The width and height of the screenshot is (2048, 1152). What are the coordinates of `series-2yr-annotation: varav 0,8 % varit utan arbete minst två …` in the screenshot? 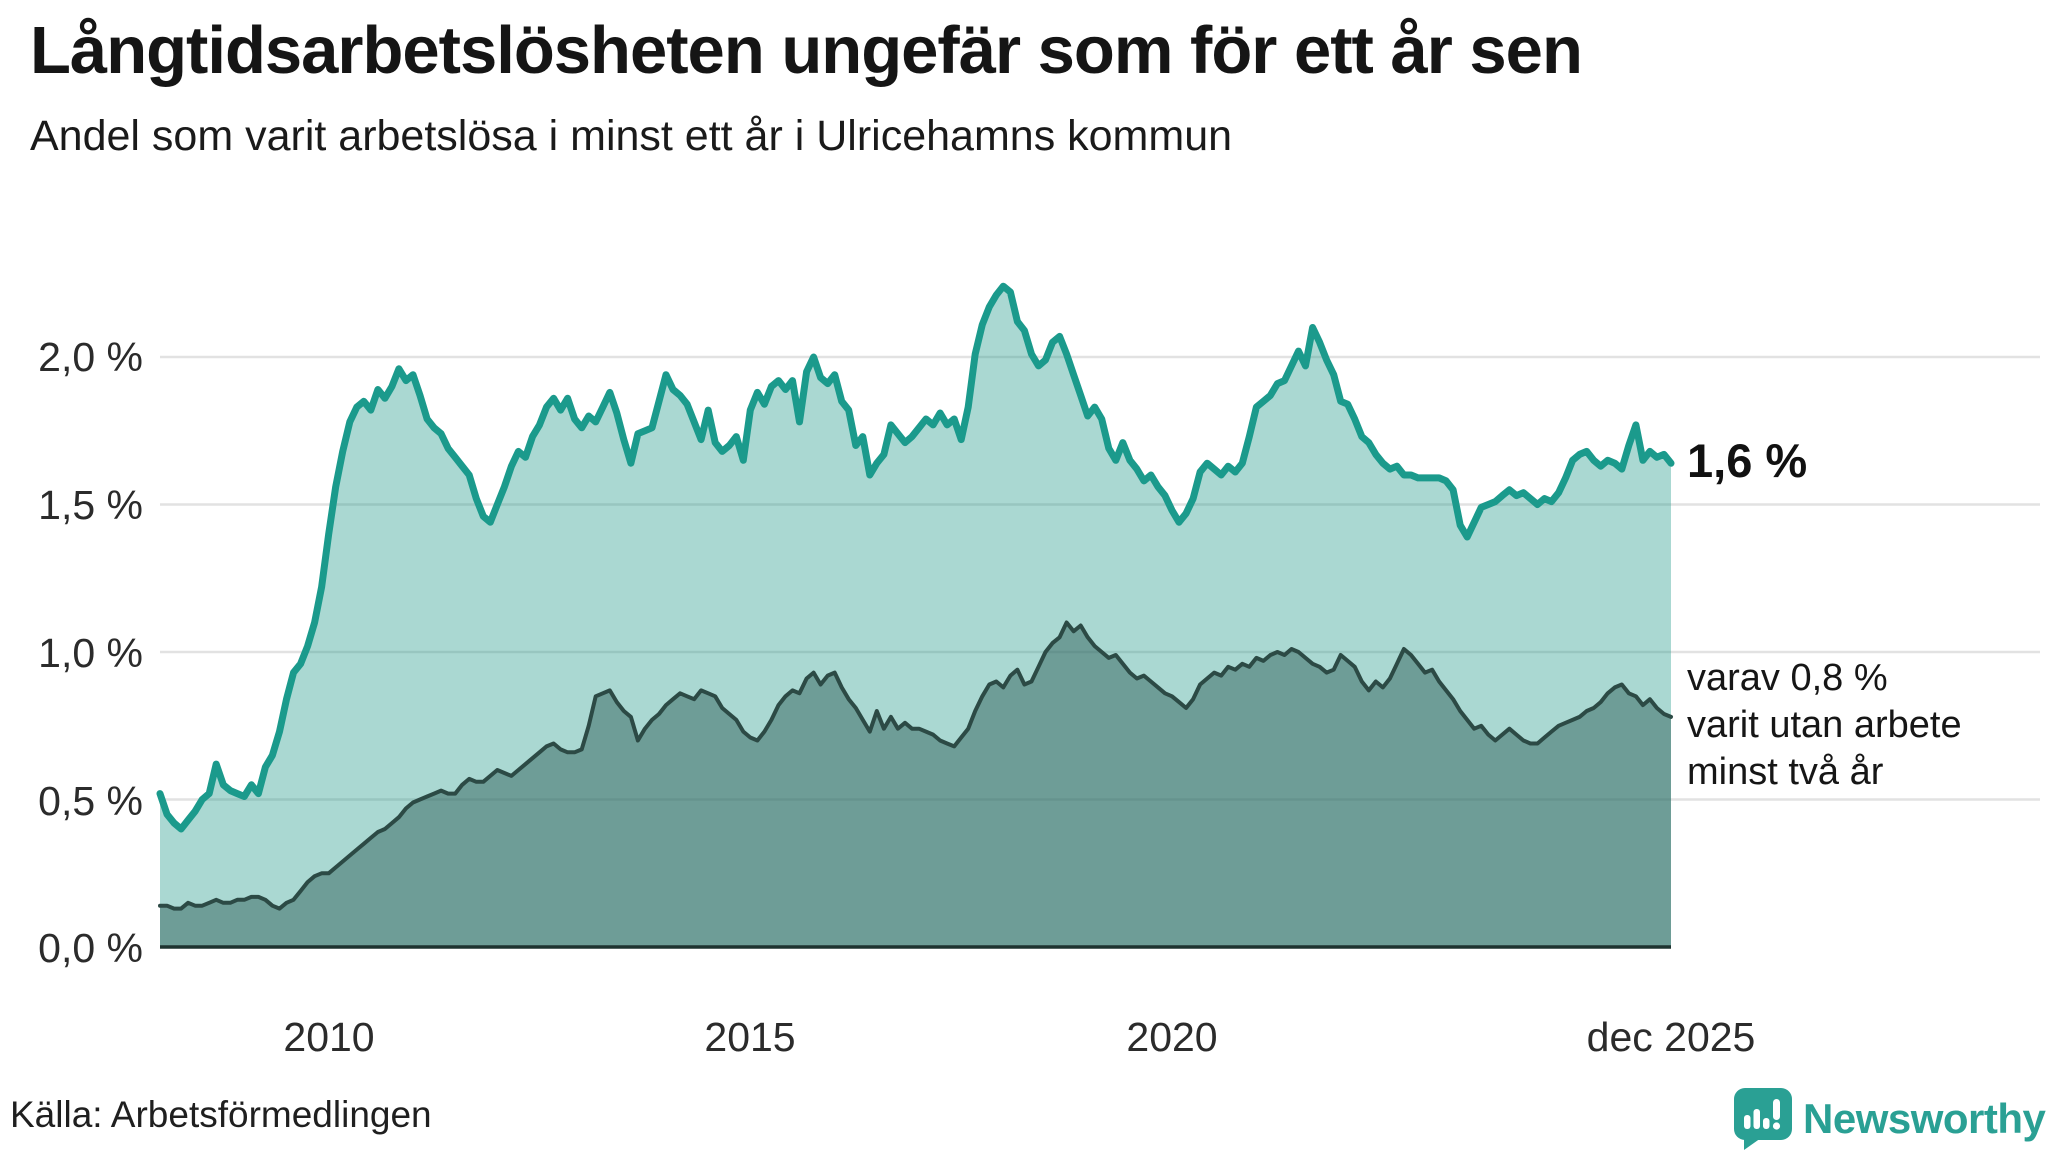 It's located at (1824, 725).